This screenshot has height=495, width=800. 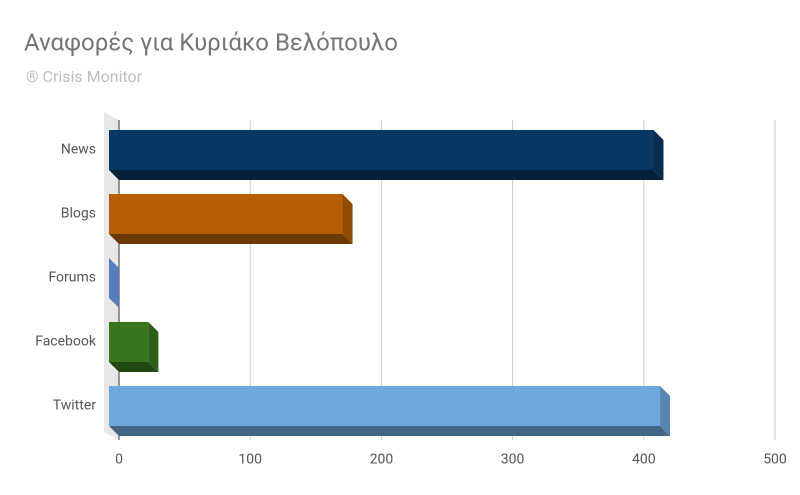 What do you see at coordinates (74, 406) in the screenshot?
I see `y-tick-label: Twitter` at bounding box center [74, 406].